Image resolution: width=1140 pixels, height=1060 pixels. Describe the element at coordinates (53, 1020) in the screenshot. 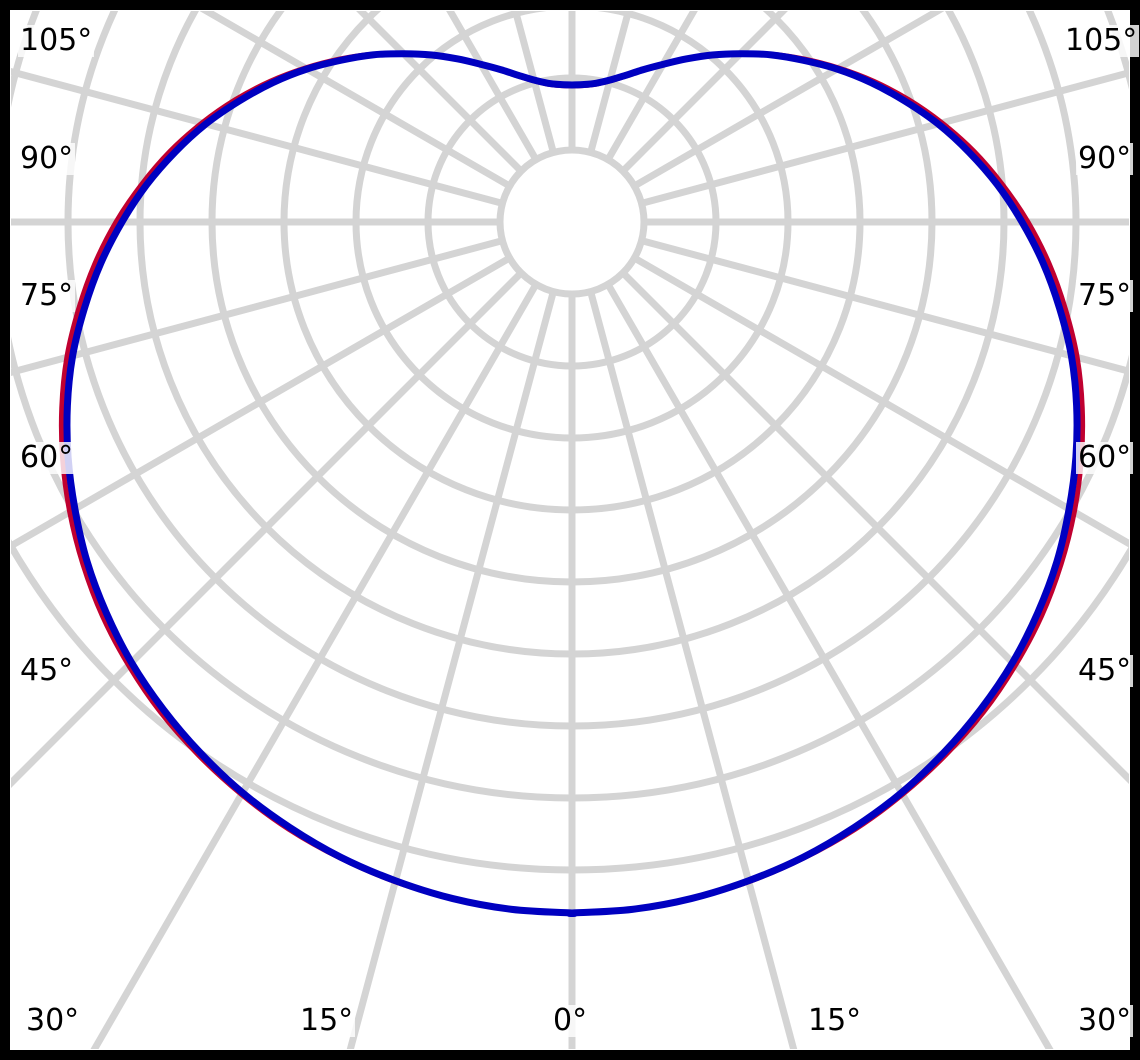

I see `angle-tick-label-bottom-0: 30°` at that location.